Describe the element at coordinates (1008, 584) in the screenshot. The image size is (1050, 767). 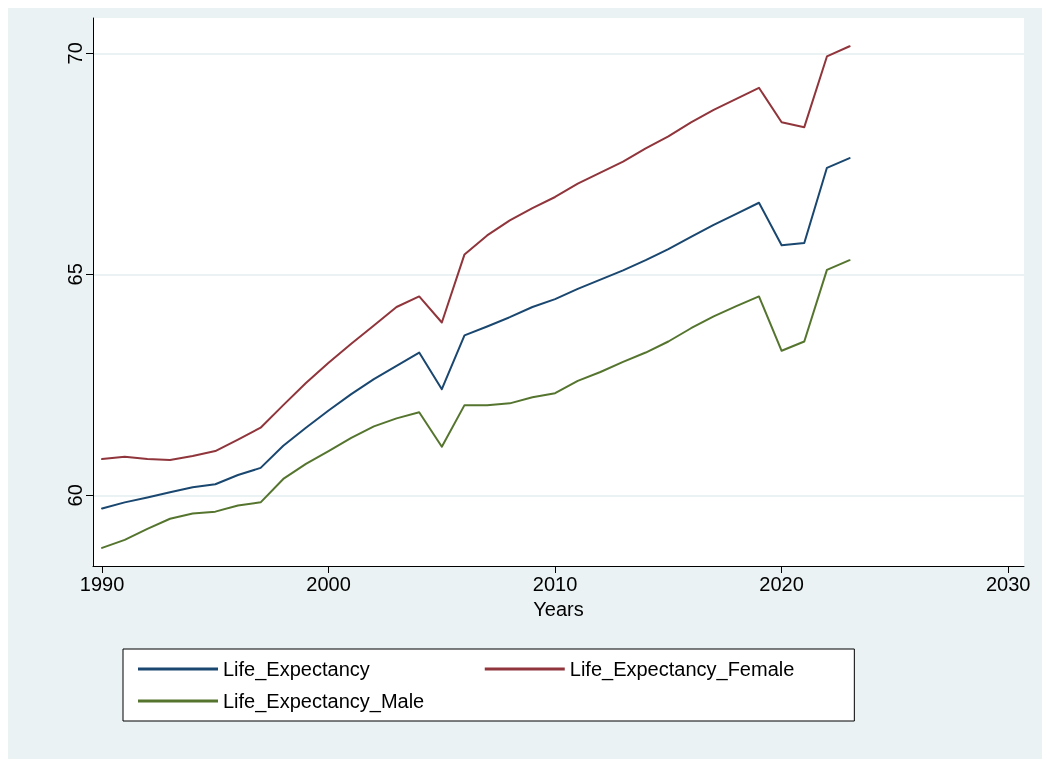
I see `x-tick-label: 2030` at that location.